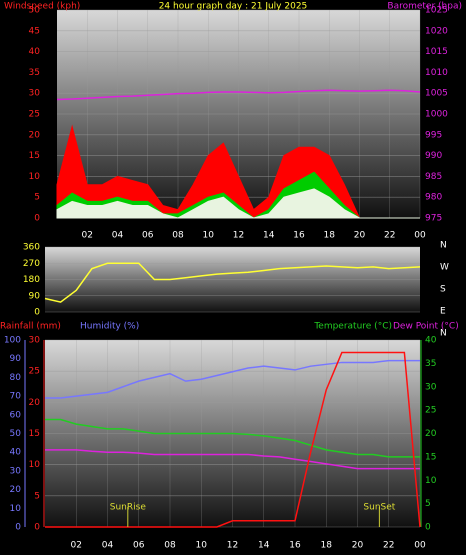 The width and height of the screenshot is (466, 555). What do you see at coordinates (30, 327) in the screenshot?
I see `rain-label: Rainfall (mm)` at bounding box center [30, 327].